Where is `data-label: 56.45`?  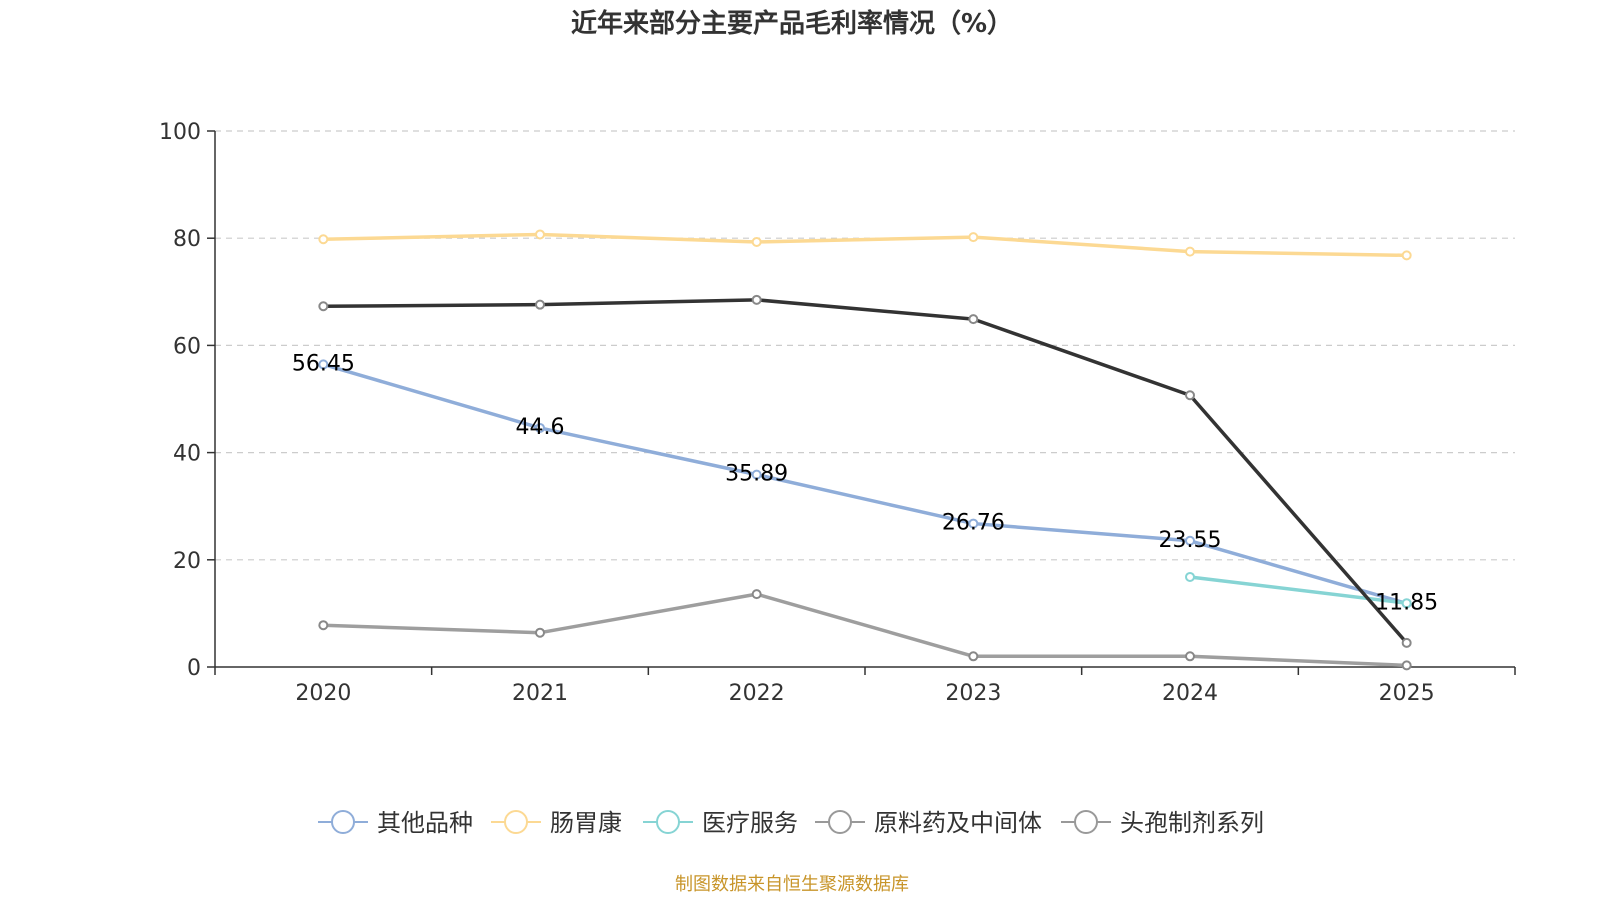
data-label: 56.45 is located at coordinates (323, 363).